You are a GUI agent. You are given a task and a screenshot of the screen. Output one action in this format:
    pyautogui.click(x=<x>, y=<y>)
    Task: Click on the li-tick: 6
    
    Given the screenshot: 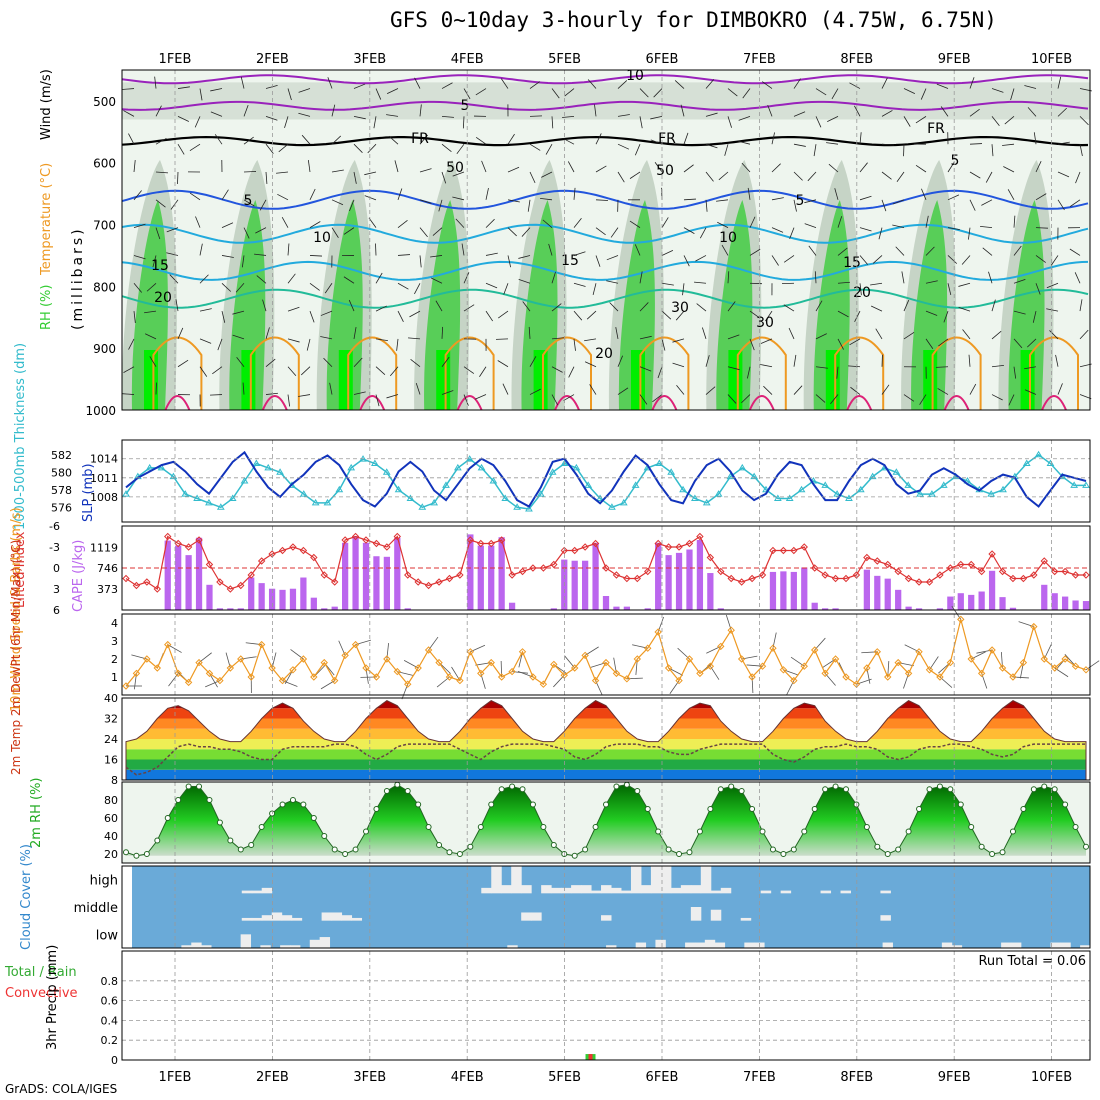 What is the action you would take?
    pyautogui.click(x=56, y=610)
    